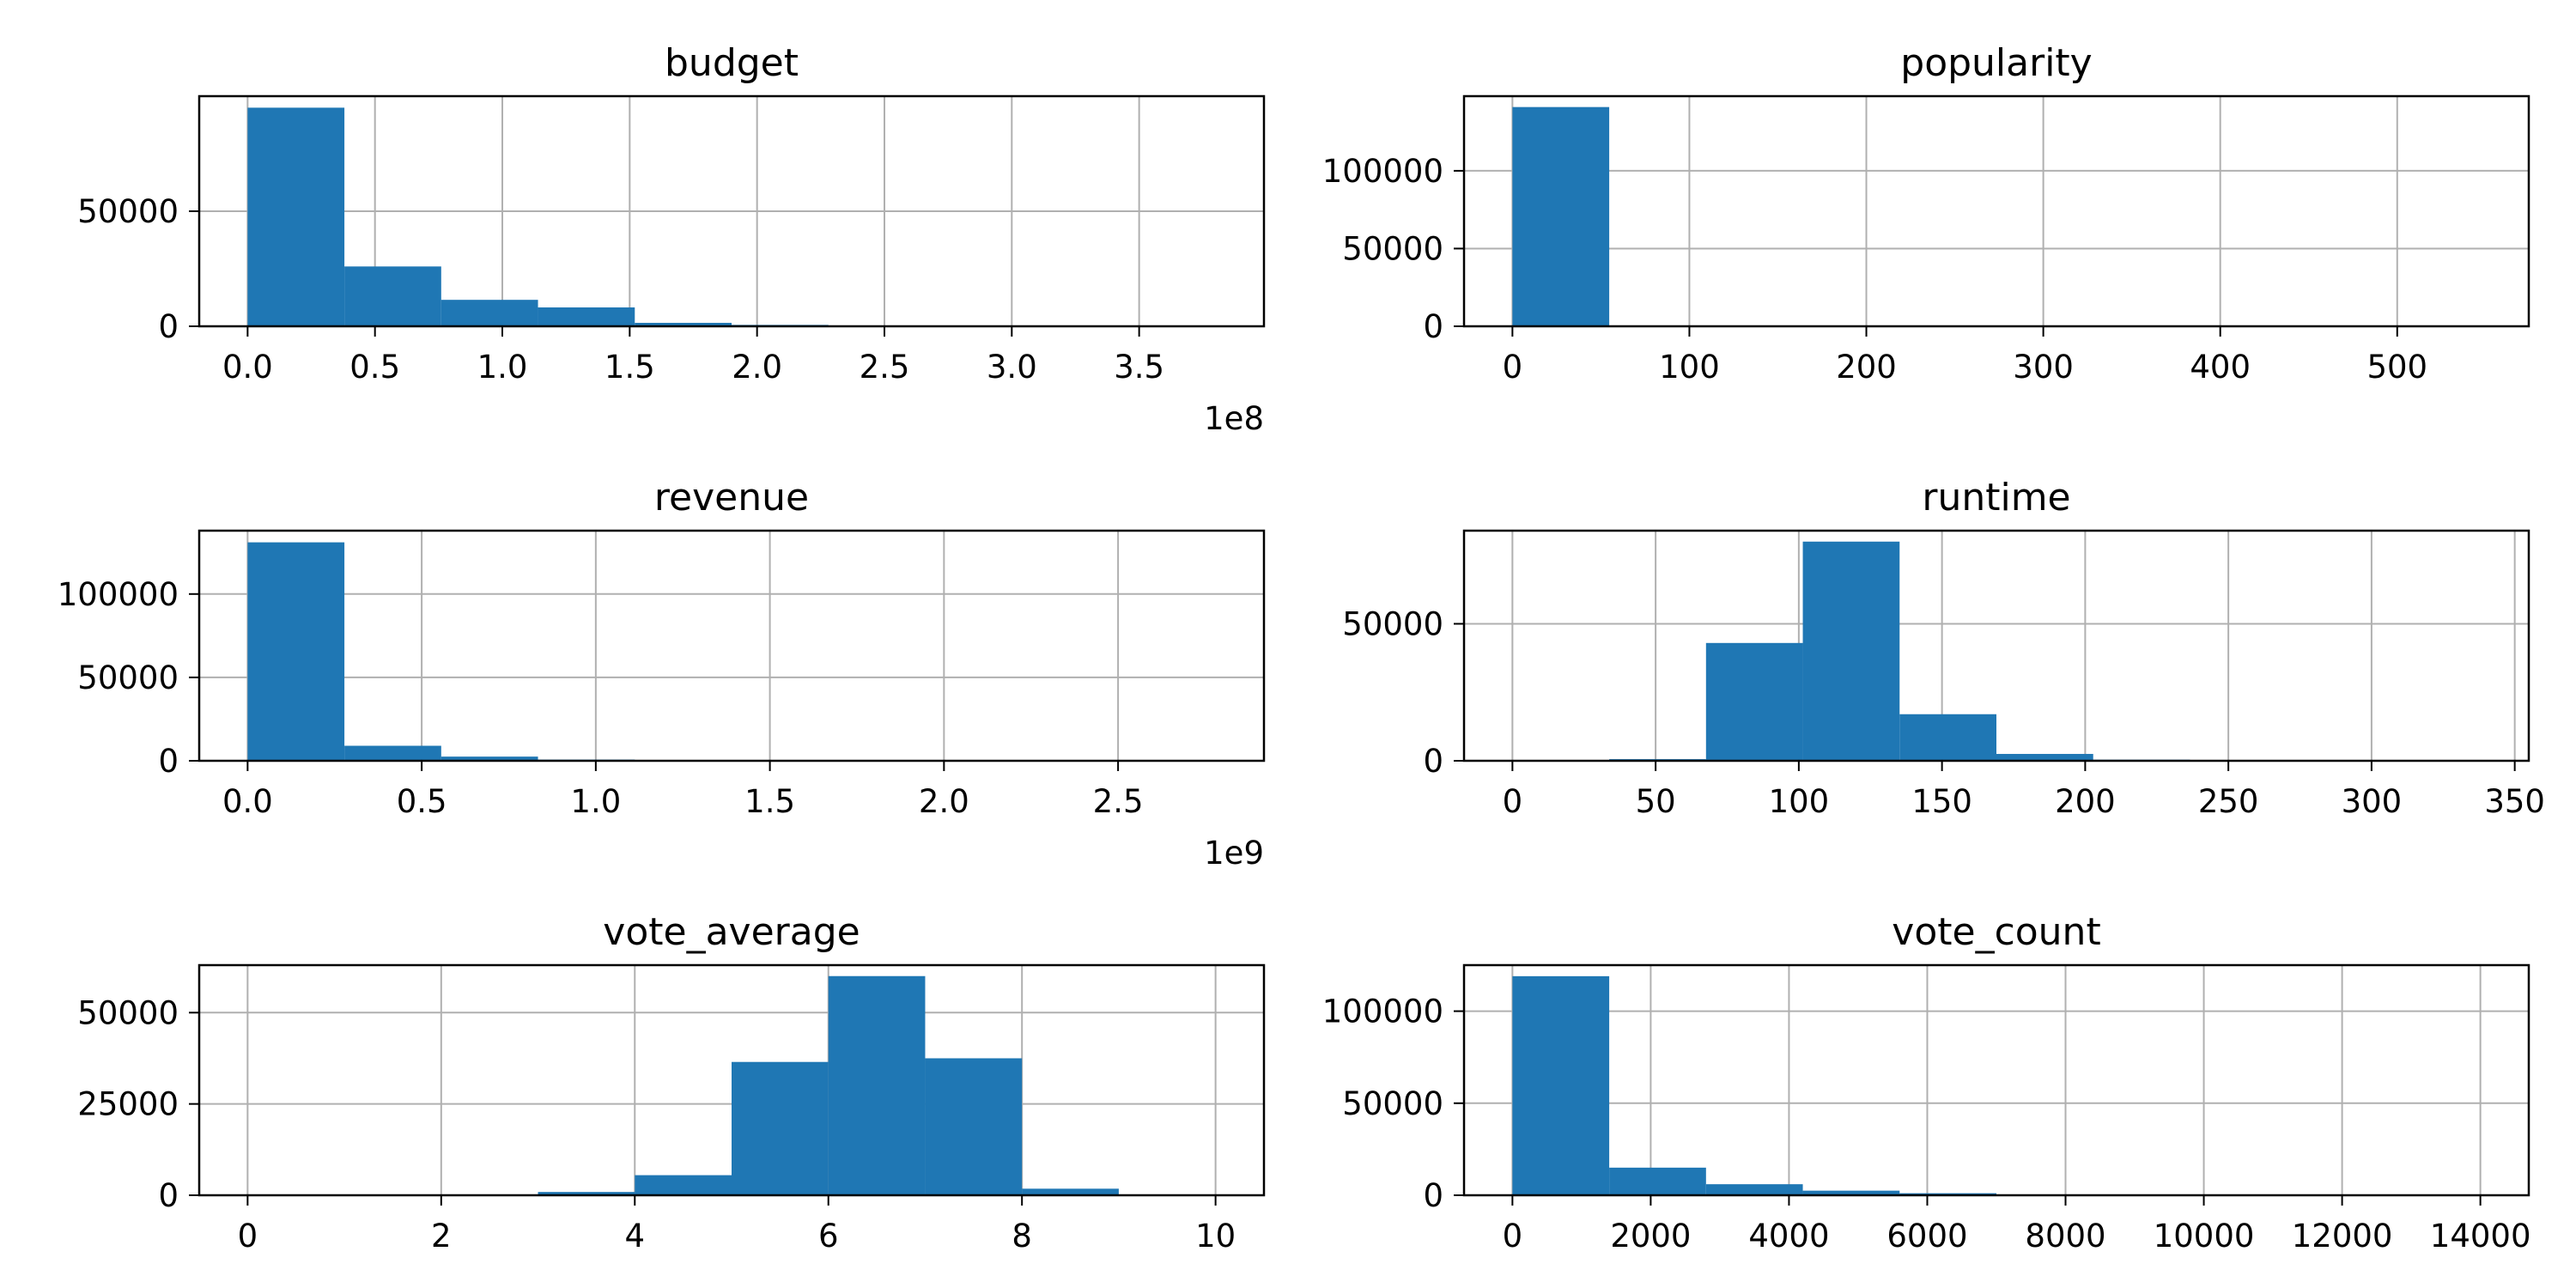 The height and width of the screenshot is (1288, 2576). Describe the element at coordinates (1941, 801) in the screenshot. I see `x-tick-label: 150` at that location.